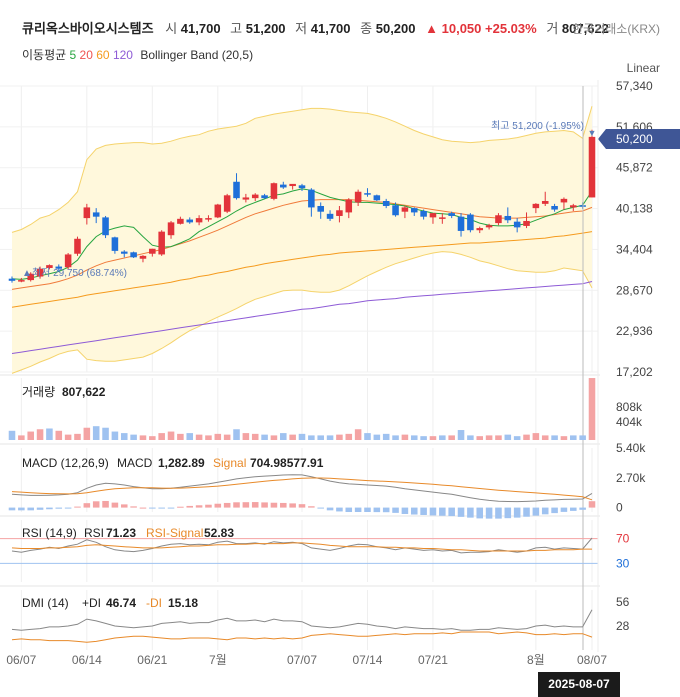 This screenshot has height=697, width=680. Describe the element at coordinates (643, 68) in the screenshot. I see `scale-toggle-button: Linear` at that location.